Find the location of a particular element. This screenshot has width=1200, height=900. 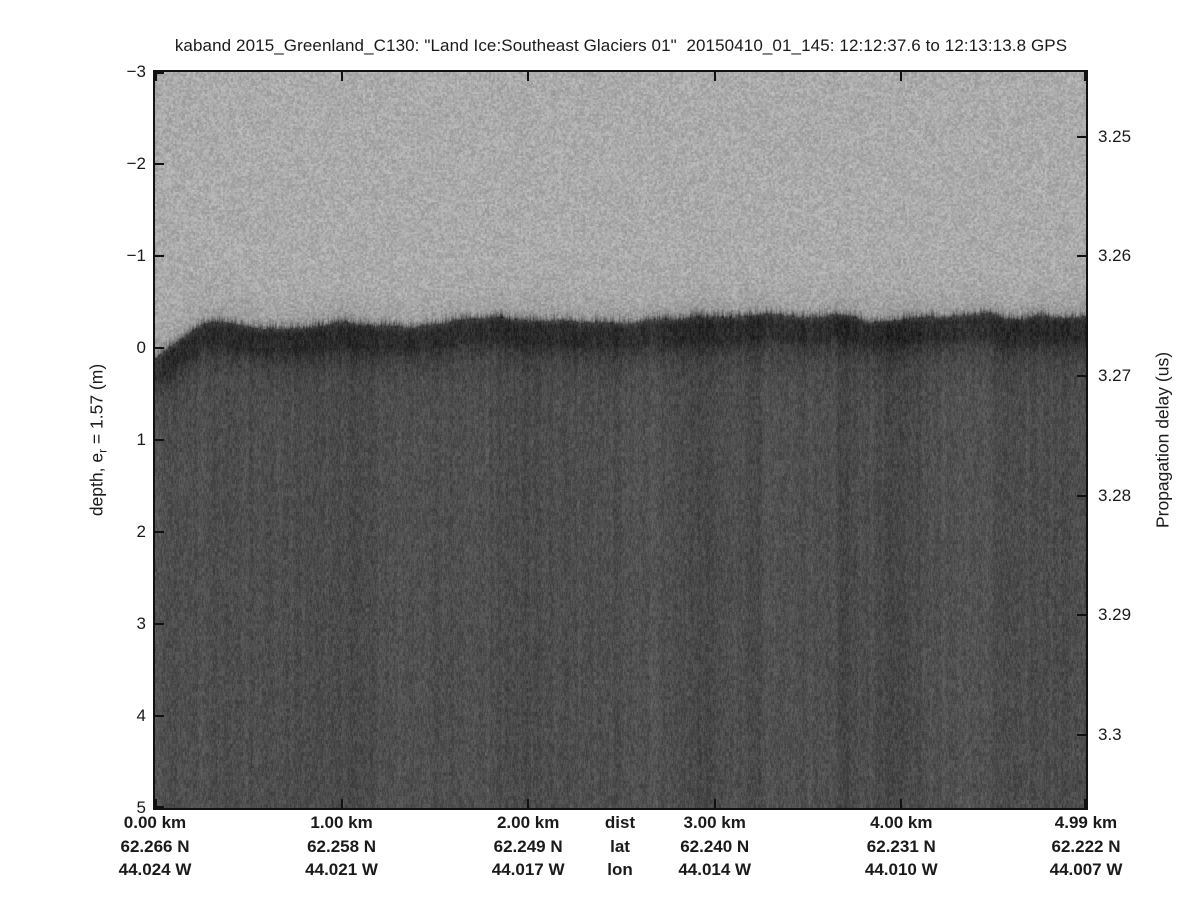

x-label-dist: 0.00 km is located at coordinates (155, 822).